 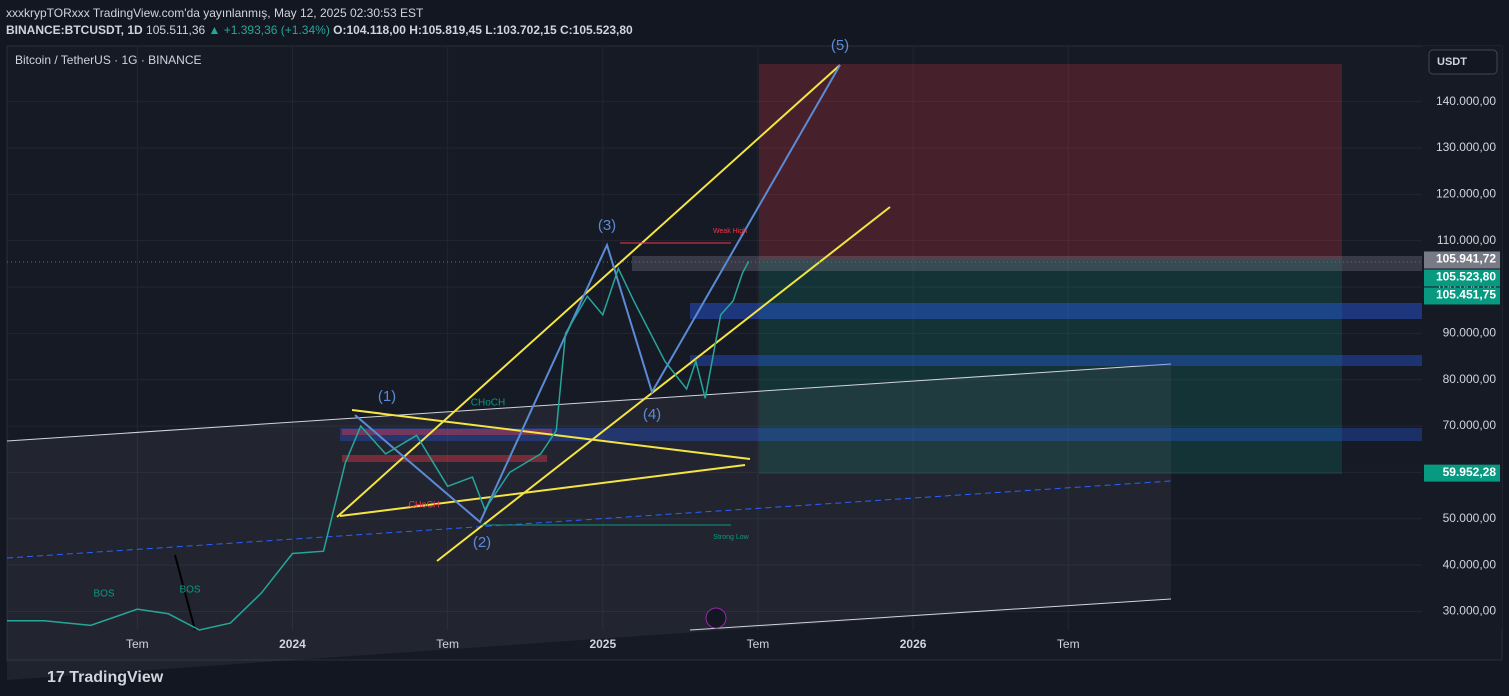 I want to click on symbol: BINANCE:BTCUSDT, 1D, so click(x=74, y=30).